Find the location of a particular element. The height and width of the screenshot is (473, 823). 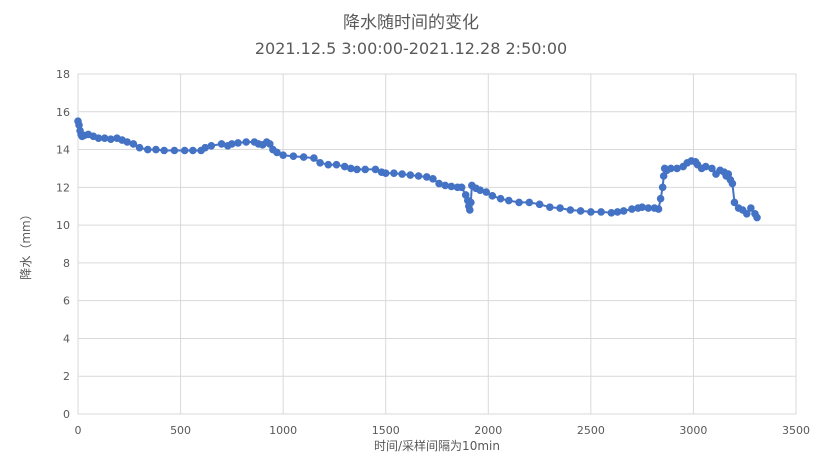

y-tick-label: 2 is located at coordinates (66, 376).